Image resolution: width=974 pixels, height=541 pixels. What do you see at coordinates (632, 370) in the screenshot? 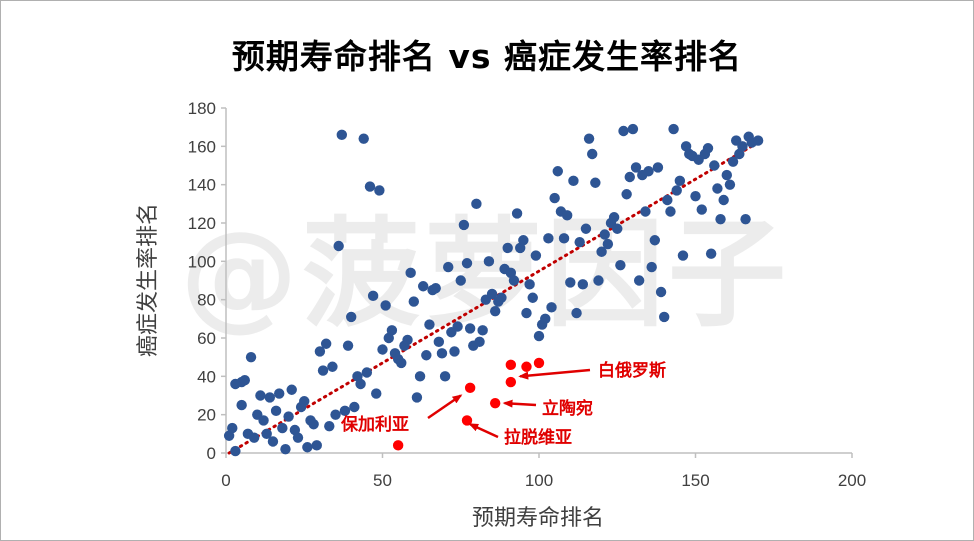
I see `annotation-label: 白俄罗斯` at bounding box center [632, 370].